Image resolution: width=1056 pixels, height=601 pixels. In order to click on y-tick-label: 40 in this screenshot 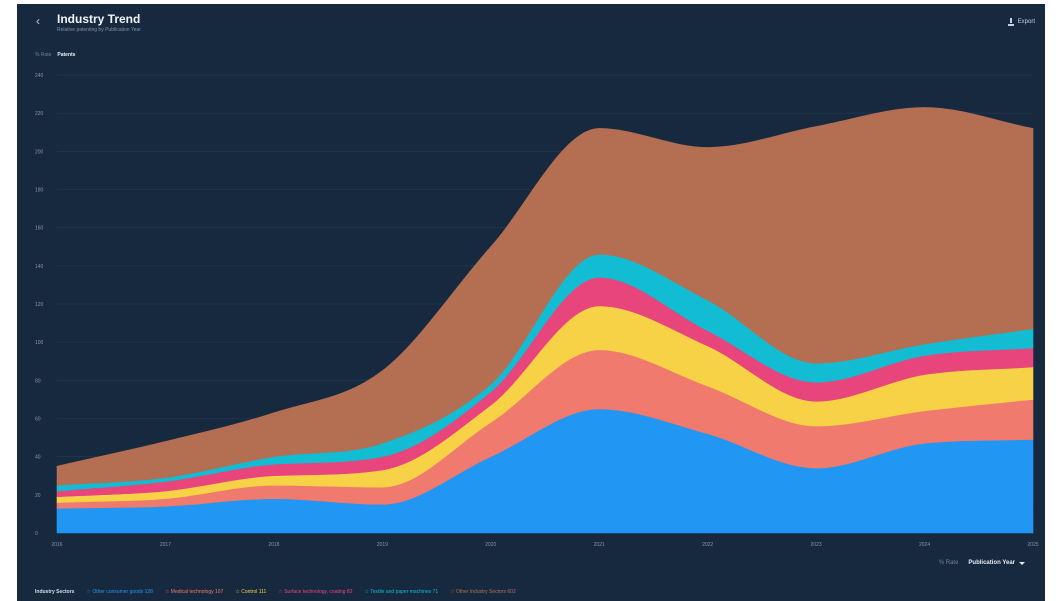, I will do `click(38, 458)`.